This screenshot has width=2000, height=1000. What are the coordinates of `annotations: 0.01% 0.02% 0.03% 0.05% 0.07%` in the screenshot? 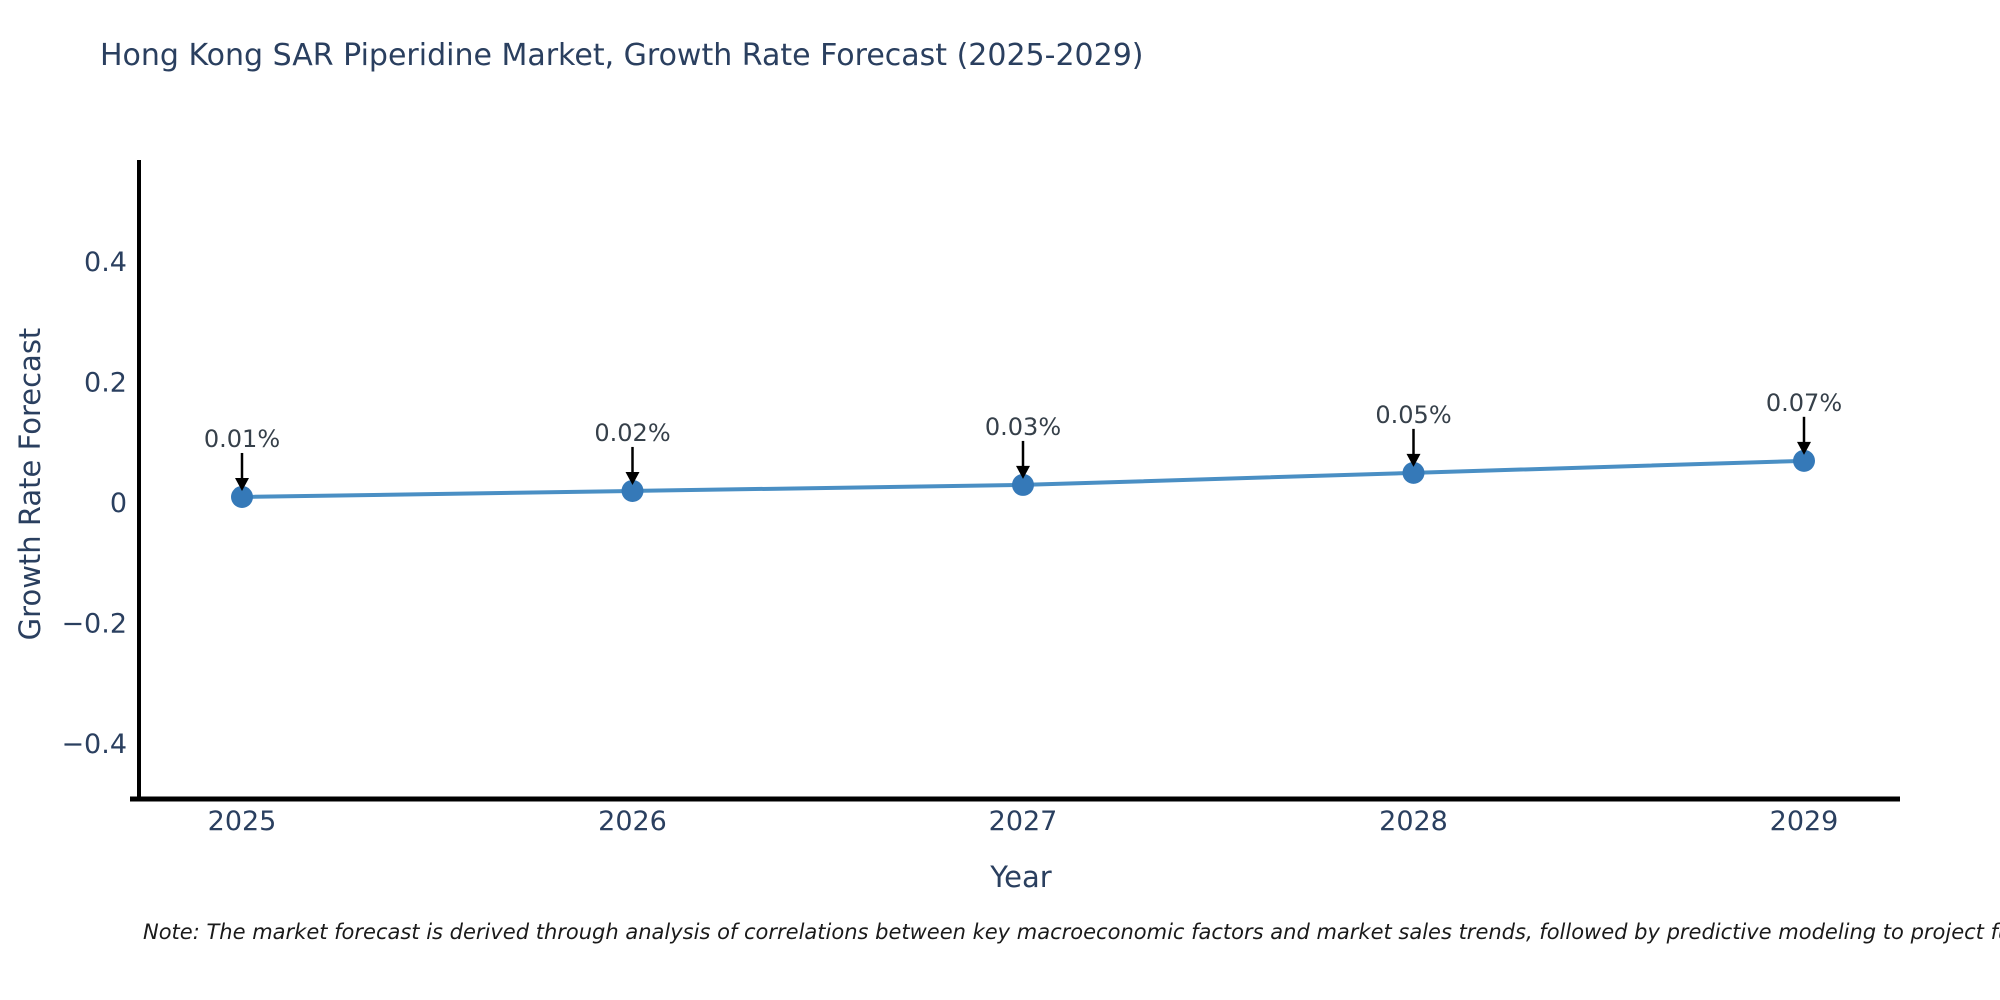 It's located at (1023, 440).